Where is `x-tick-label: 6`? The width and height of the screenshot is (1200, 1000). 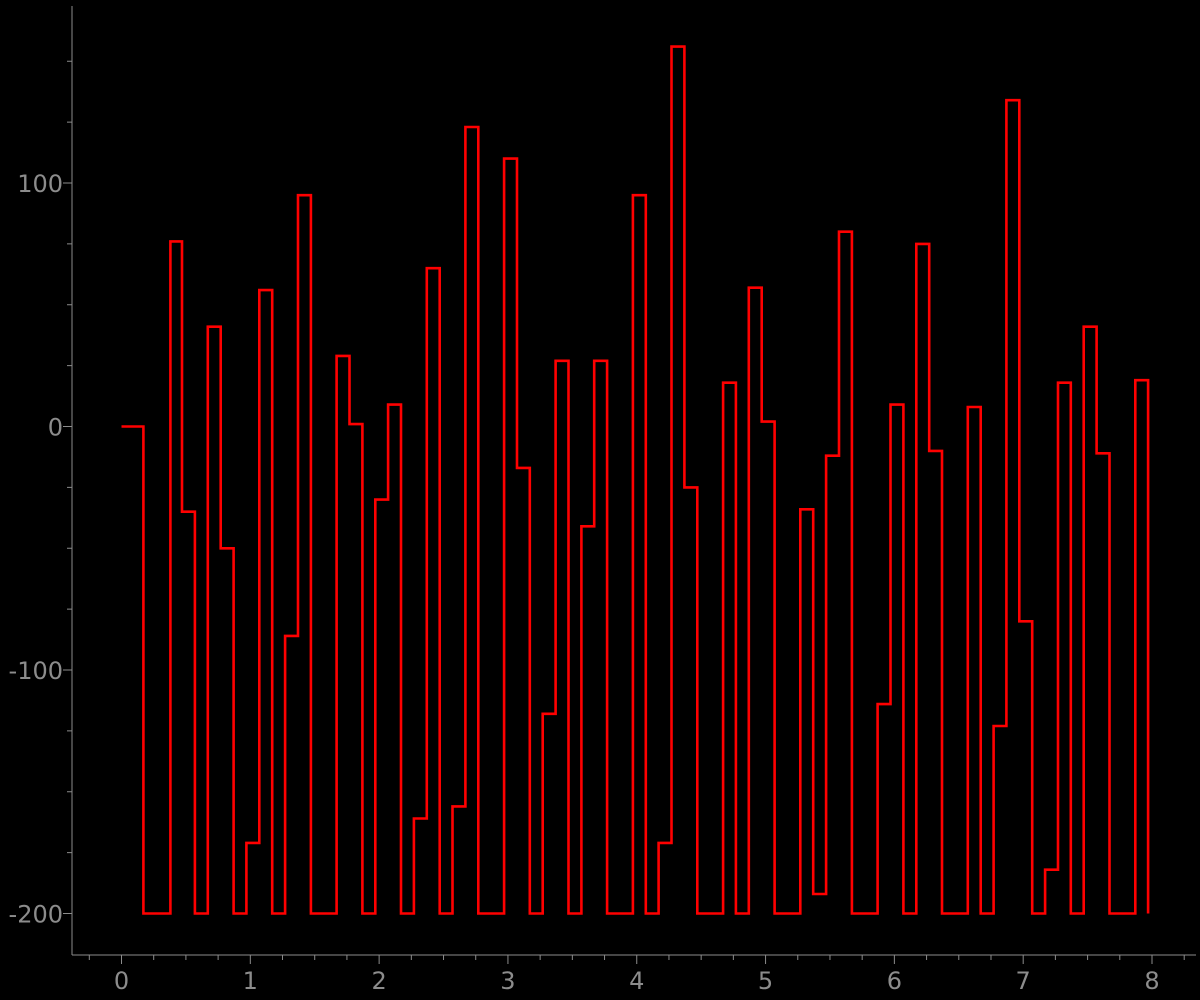
x-tick-label: 6 is located at coordinates (894, 981).